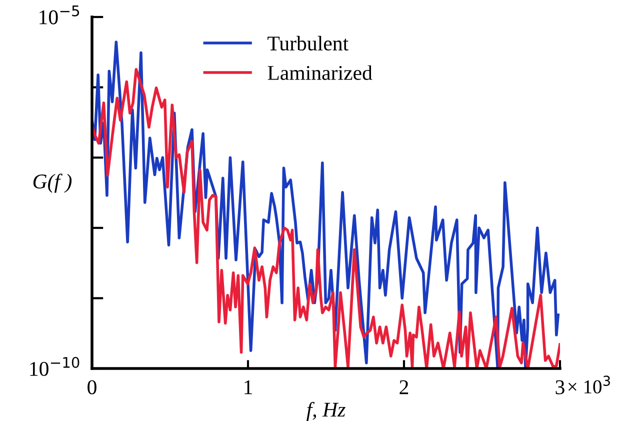 This screenshot has height=421, width=622. Describe the element at coordinates (326, 411) in the screenshot. I see `x-axis-title: f, Hz` at that location.